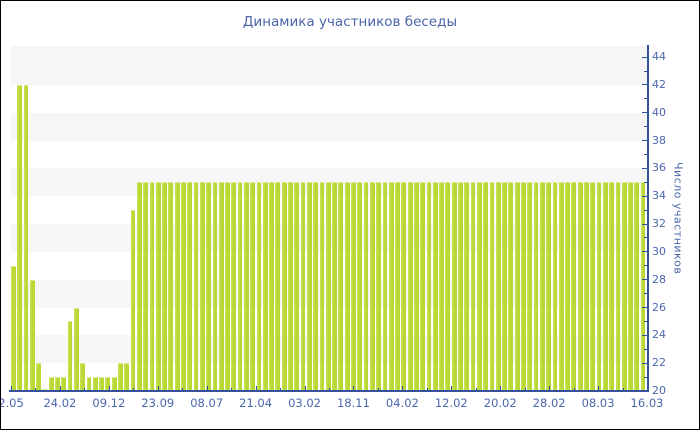  I want to click on y-tick-label: 40, so click(659, 112).